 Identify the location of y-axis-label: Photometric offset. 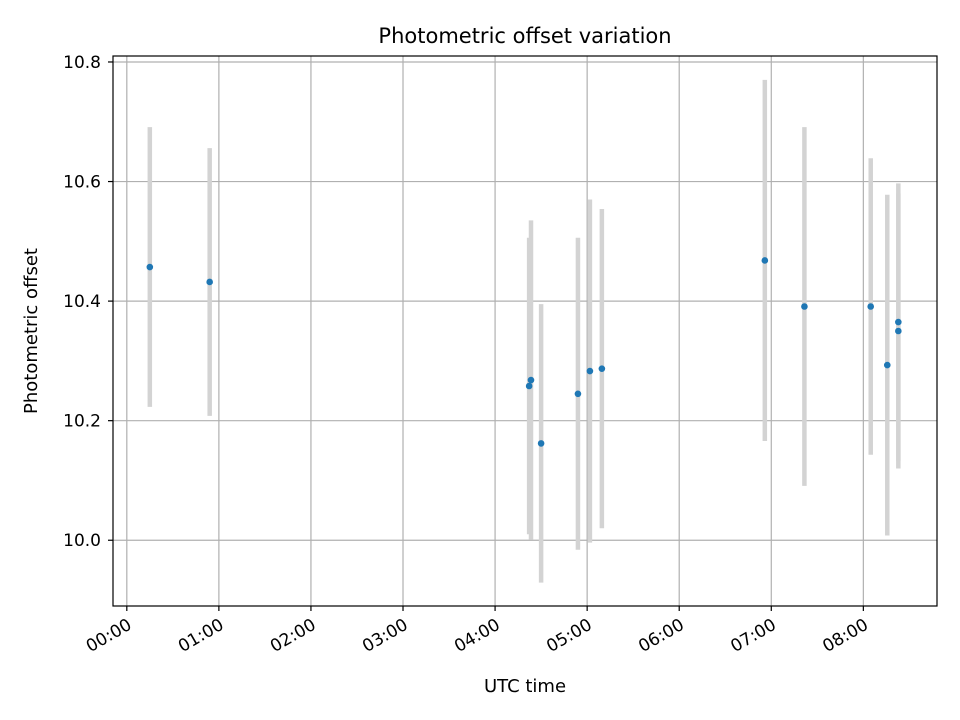
(31, 331).